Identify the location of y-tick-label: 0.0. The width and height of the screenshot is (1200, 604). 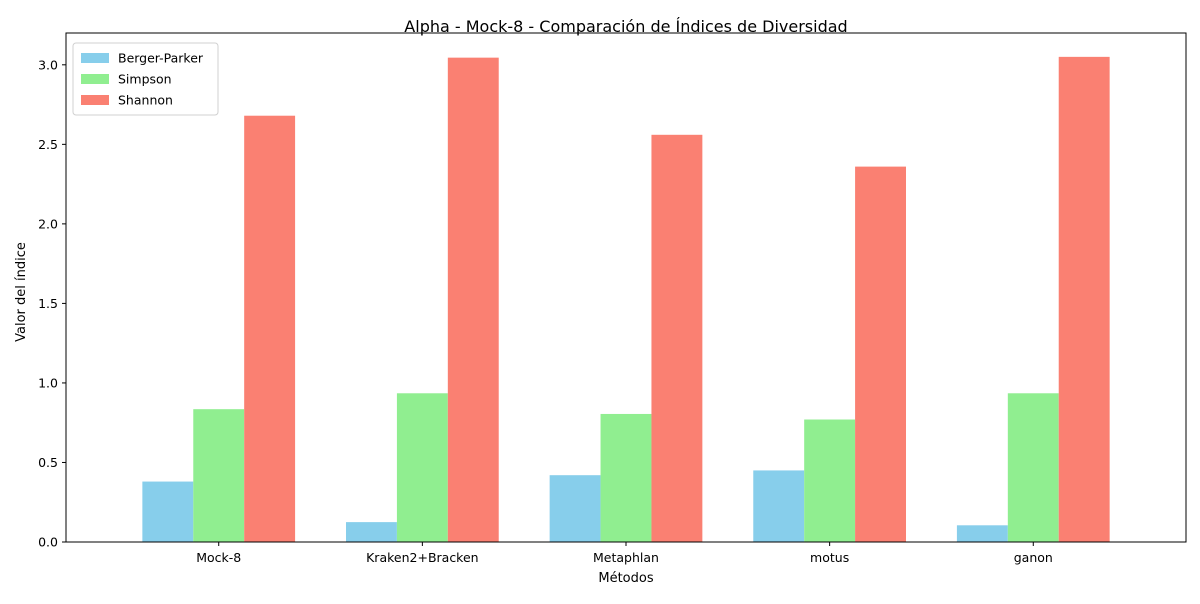
(48, 542).